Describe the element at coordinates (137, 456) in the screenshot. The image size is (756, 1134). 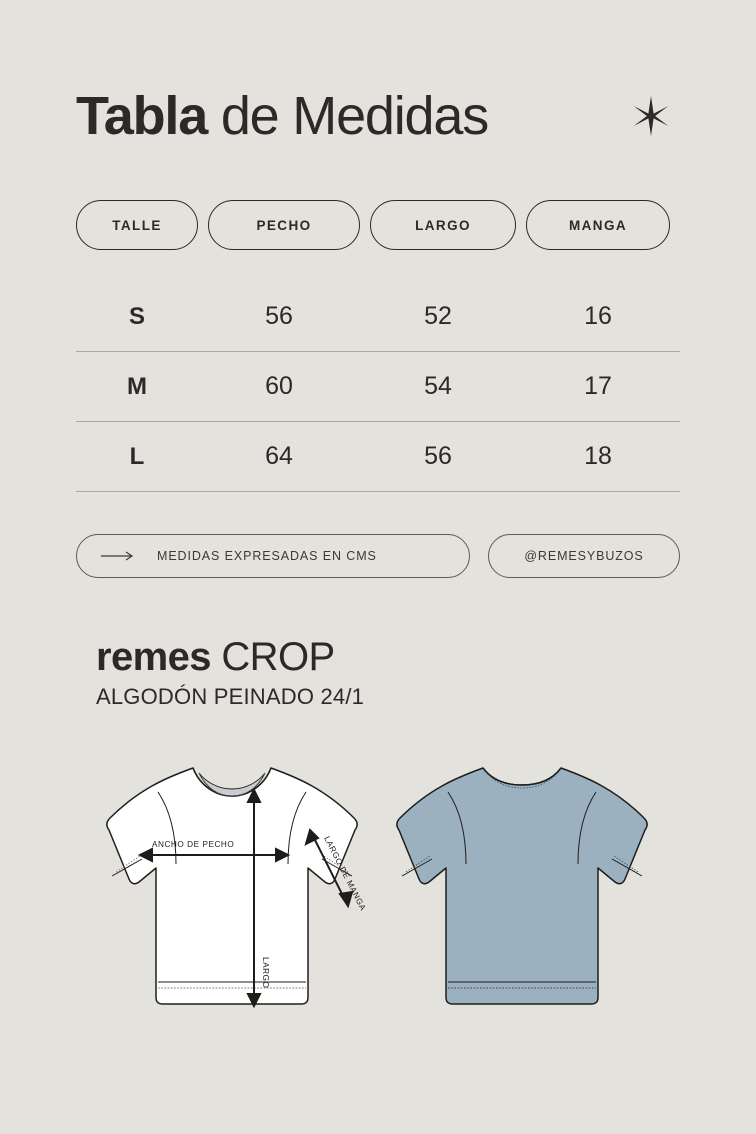
I see `cell-talle: L` at that location.